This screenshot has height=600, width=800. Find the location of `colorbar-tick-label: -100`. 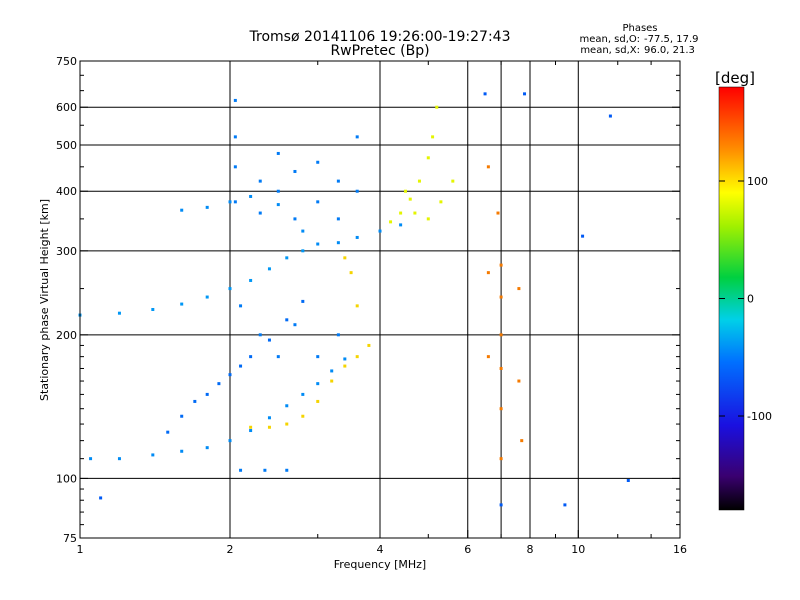

colorbar-tick-label: -100 is located at coordinates (759, 416).